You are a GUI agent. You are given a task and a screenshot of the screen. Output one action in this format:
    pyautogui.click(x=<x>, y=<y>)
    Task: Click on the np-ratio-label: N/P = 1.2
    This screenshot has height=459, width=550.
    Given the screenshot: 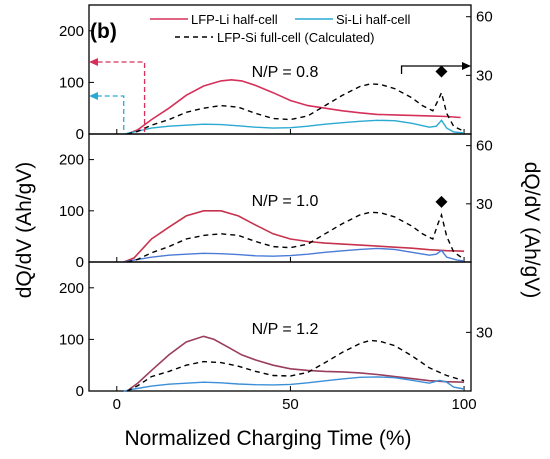 What is the action you would take?
    pyautogui.click(x=285, y=329)
    